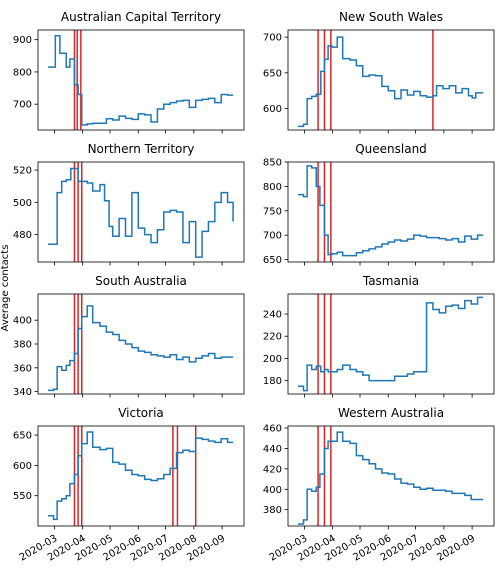 Image resolution: width=504 pixels, height=576 pixels. I want to click on panel-new-south-wales: New South Wales 600 650 700, so click(379, 72).